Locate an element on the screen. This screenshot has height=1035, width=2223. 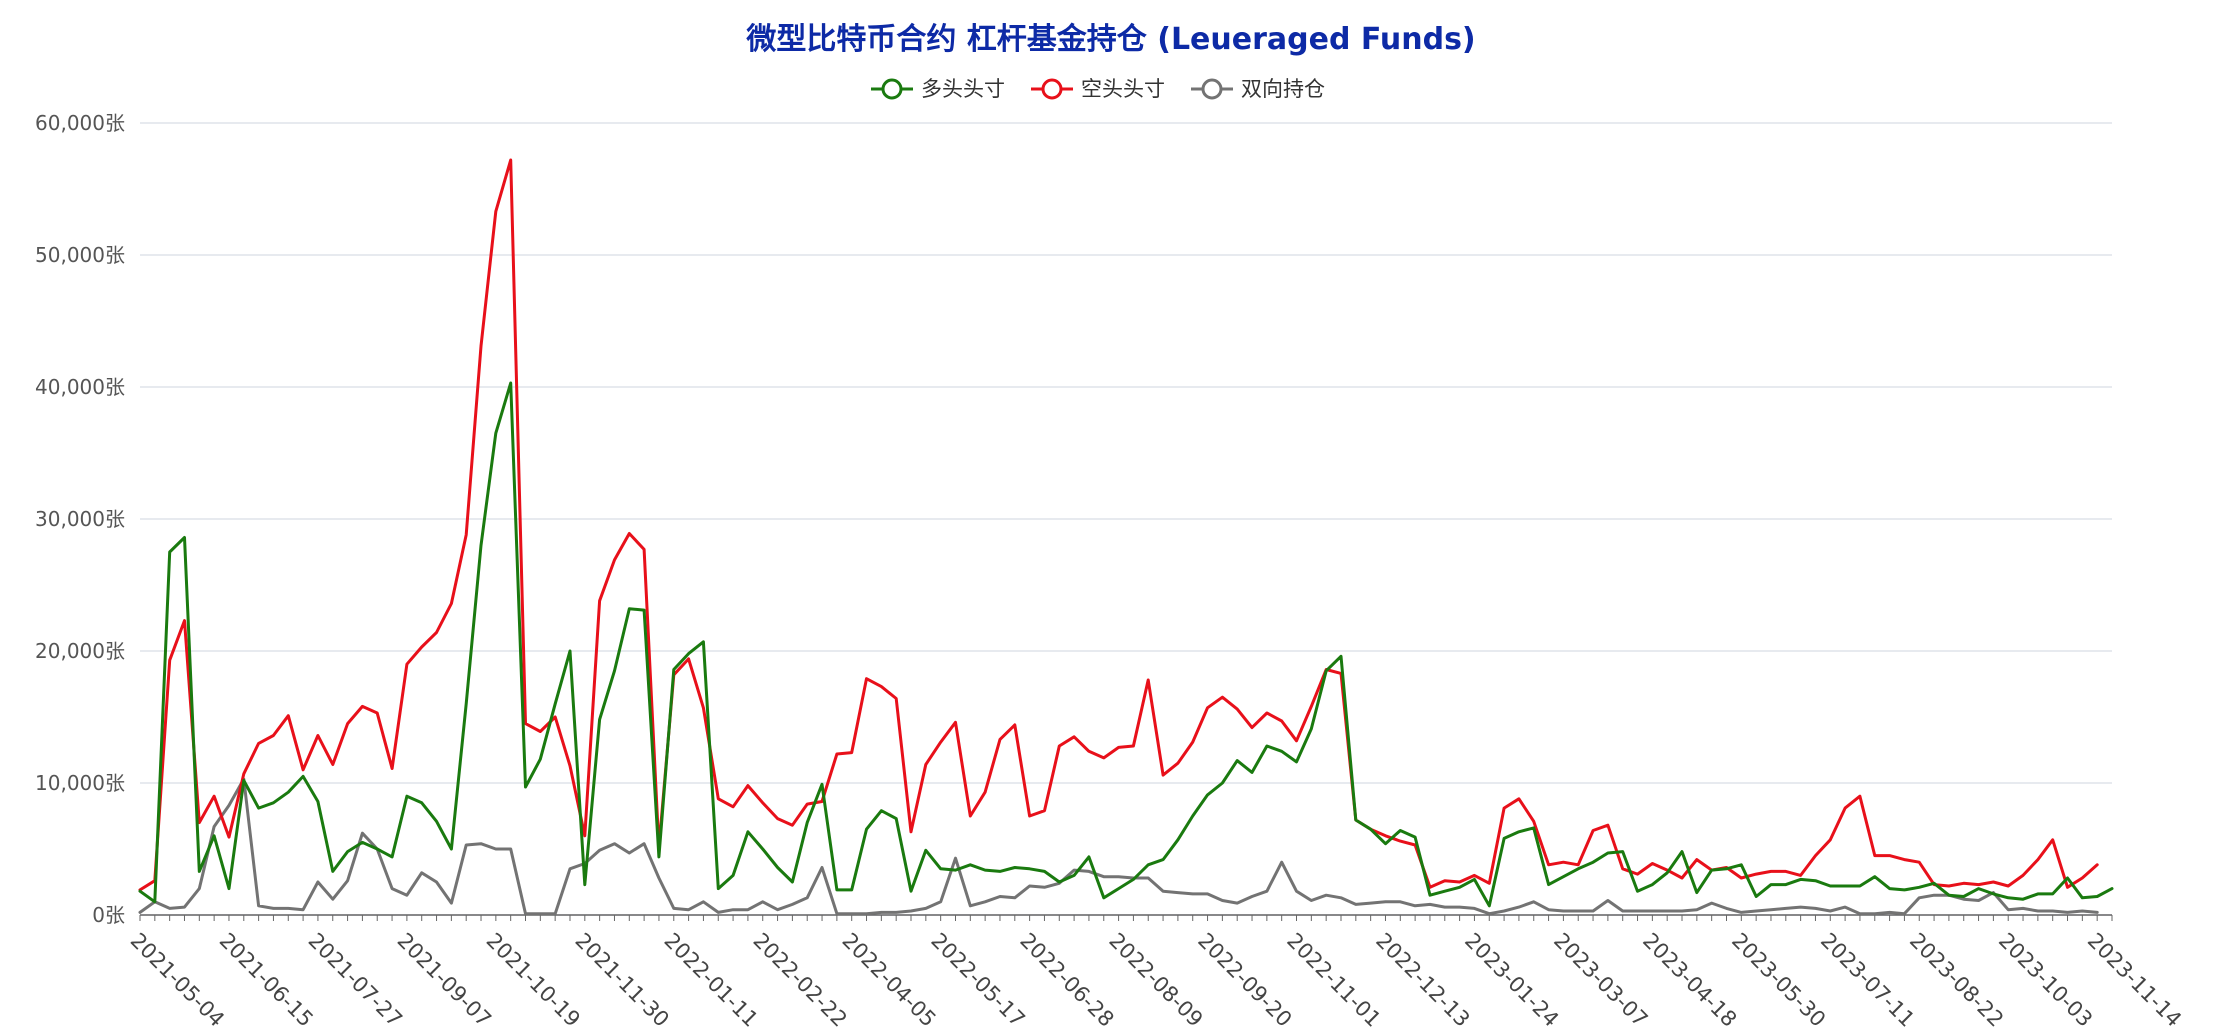
y-tick-label: 40,000张 is located at coordinates (80, 387).